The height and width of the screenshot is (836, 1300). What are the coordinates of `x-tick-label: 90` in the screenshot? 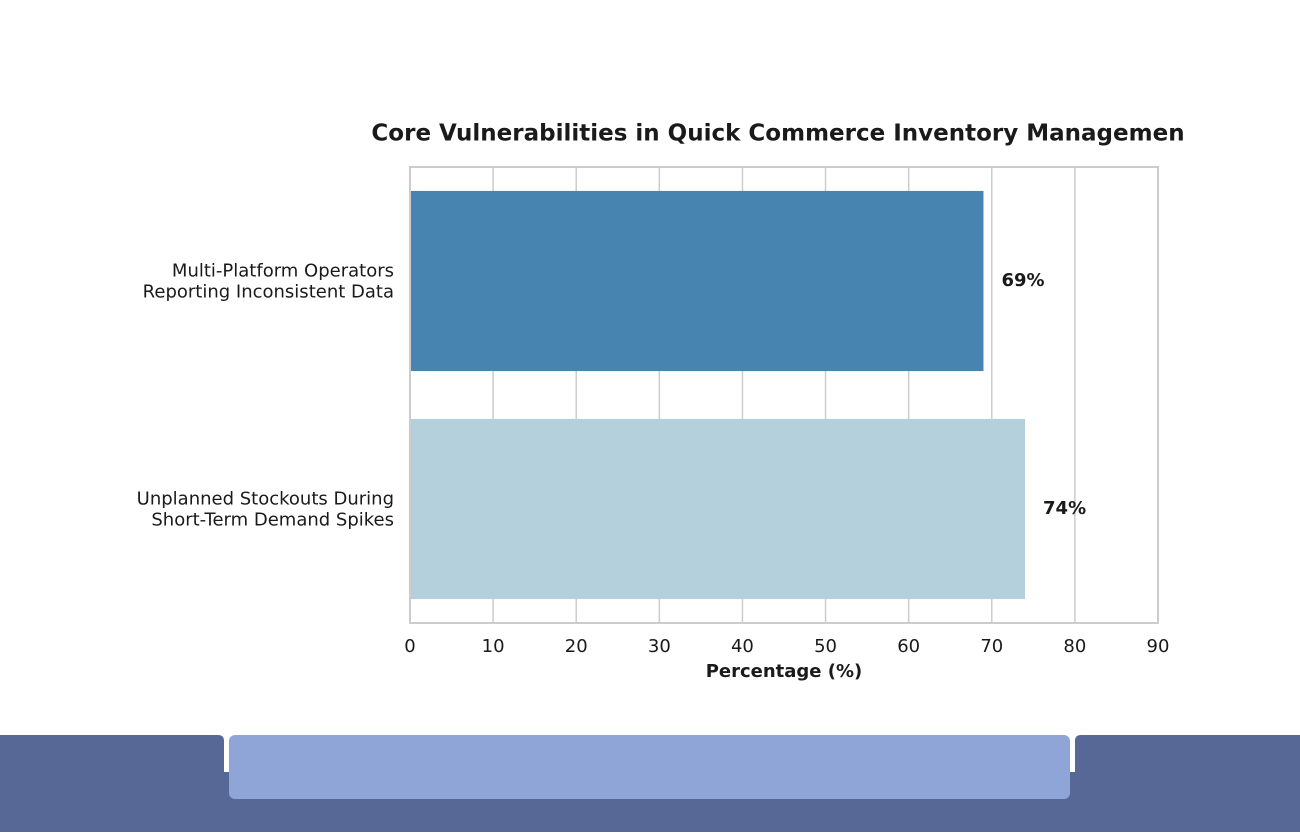 It's located at (1158, 646).